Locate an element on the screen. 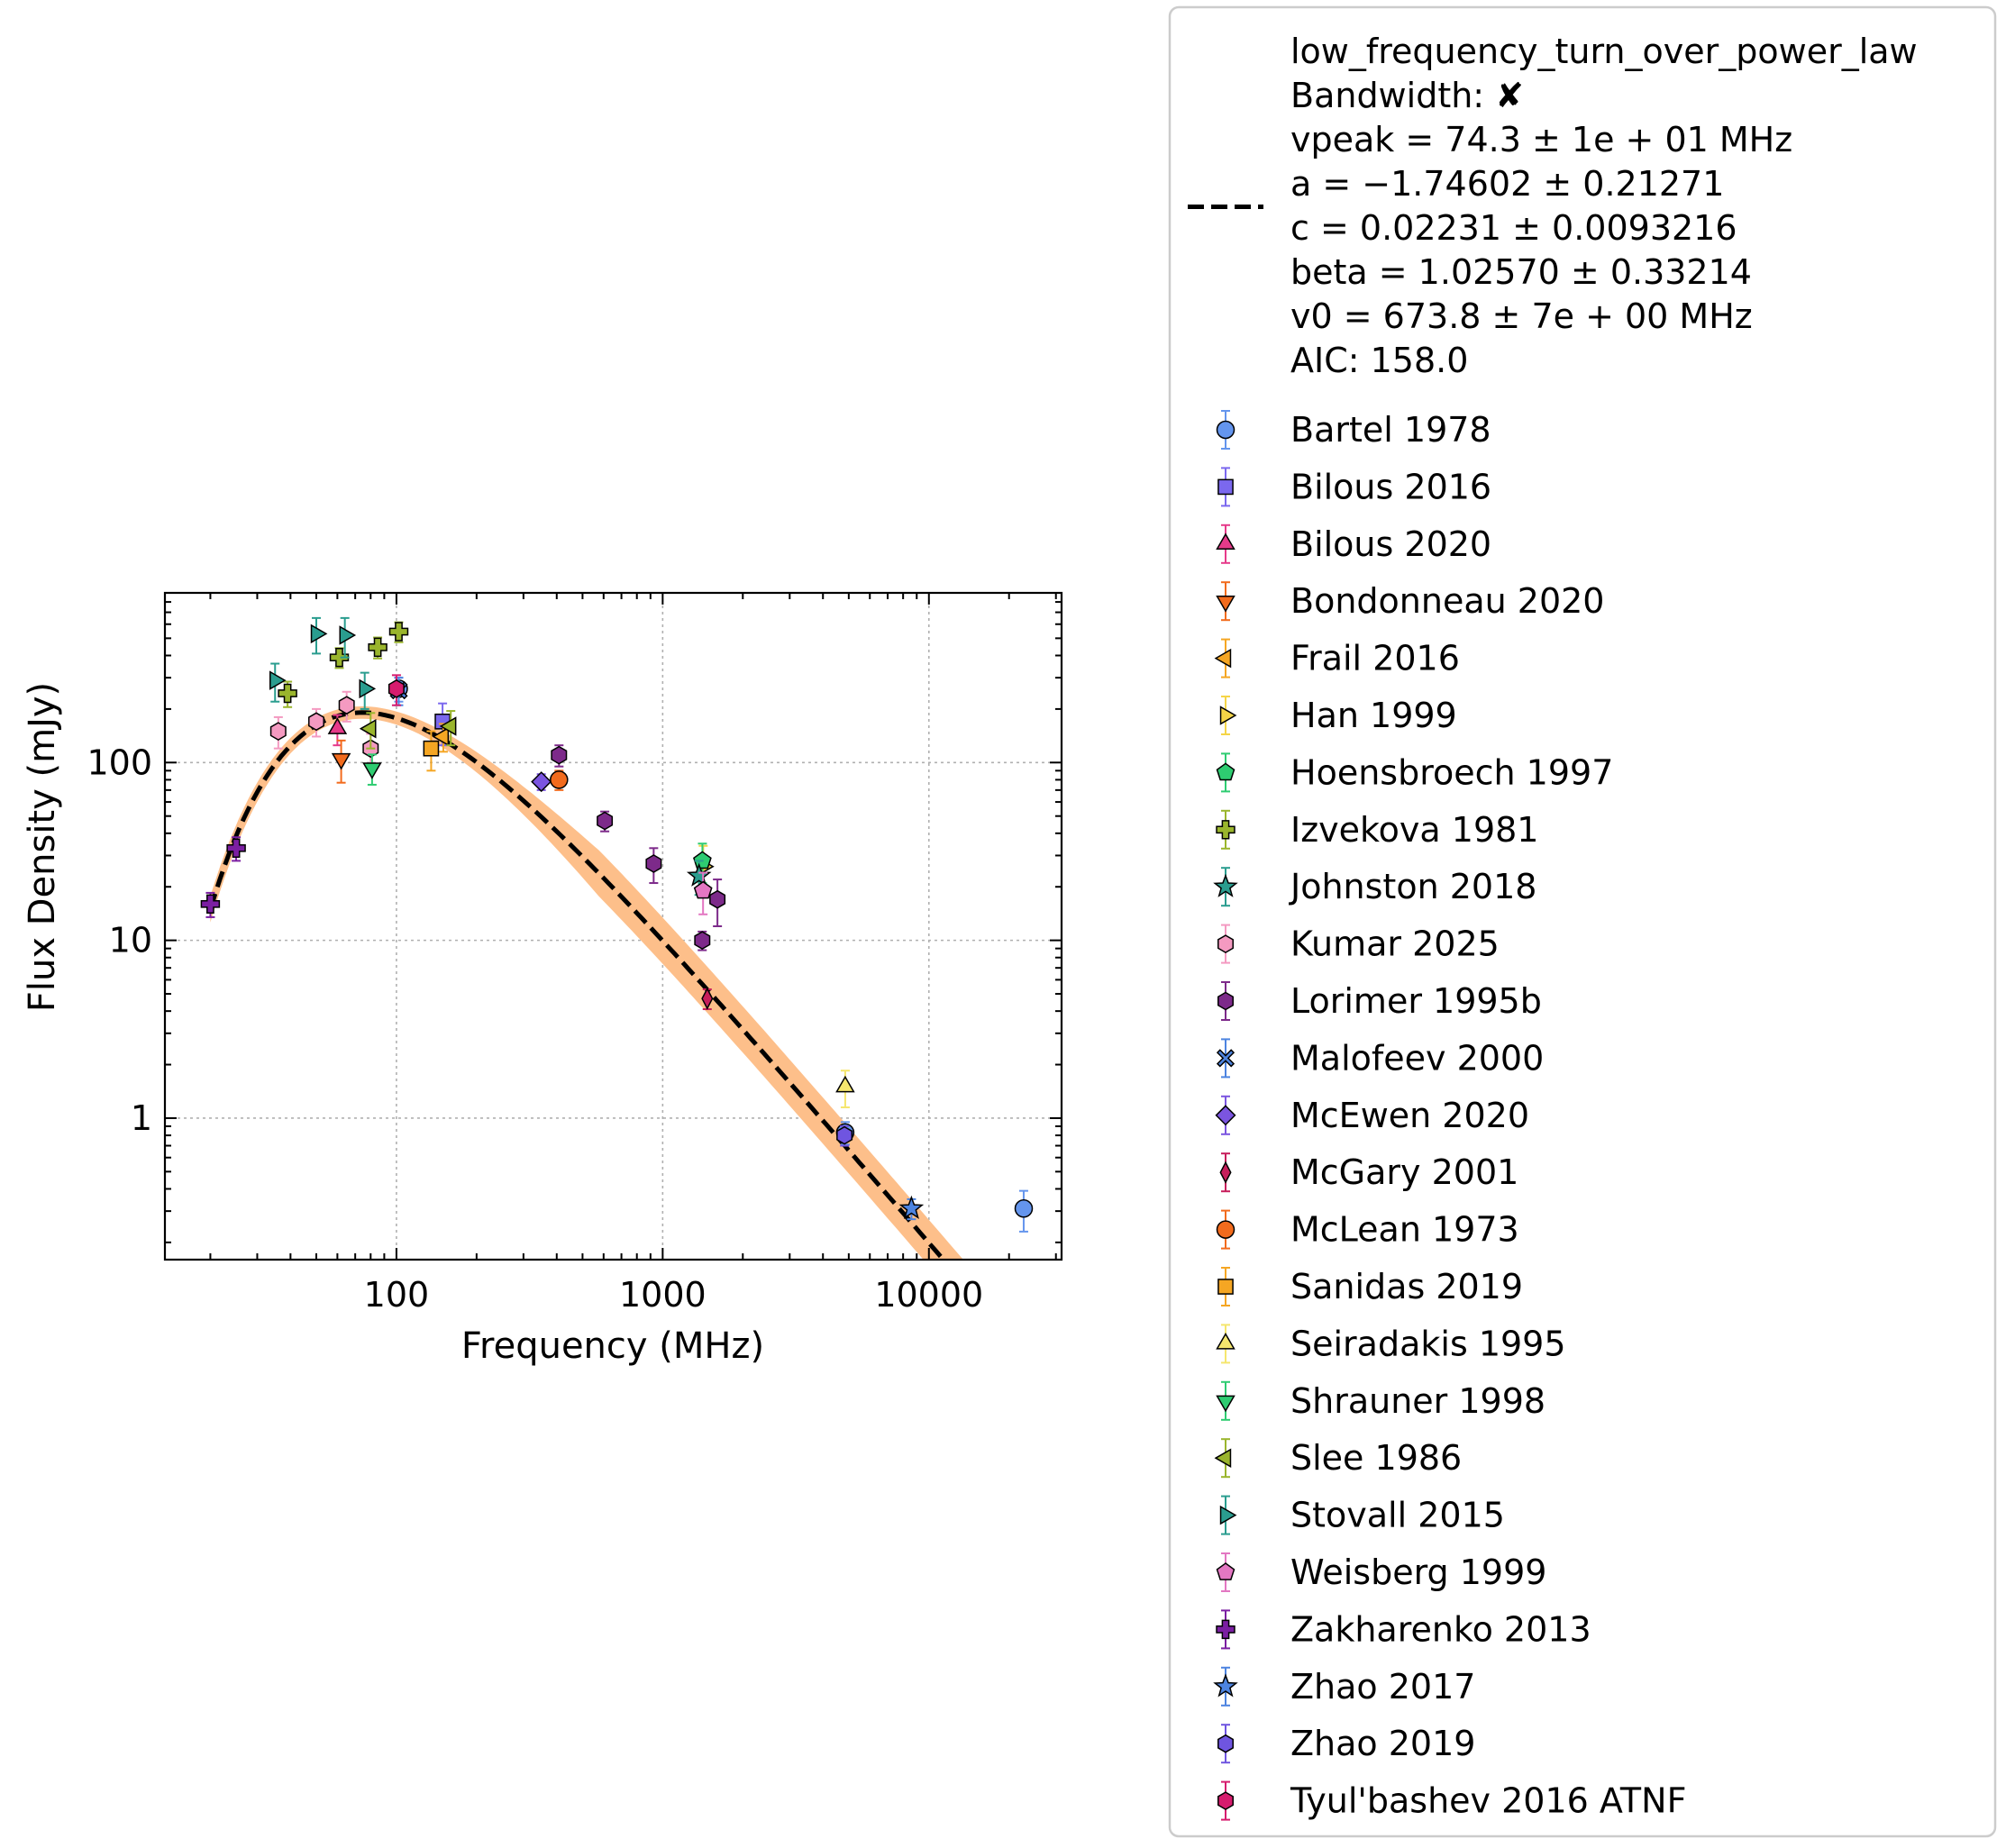 This screenshot has height=1848, width=2015. legend-fit-text: v0 = 673.8 ± 7e + 00 MHz is located at coordinates (1521, 316).